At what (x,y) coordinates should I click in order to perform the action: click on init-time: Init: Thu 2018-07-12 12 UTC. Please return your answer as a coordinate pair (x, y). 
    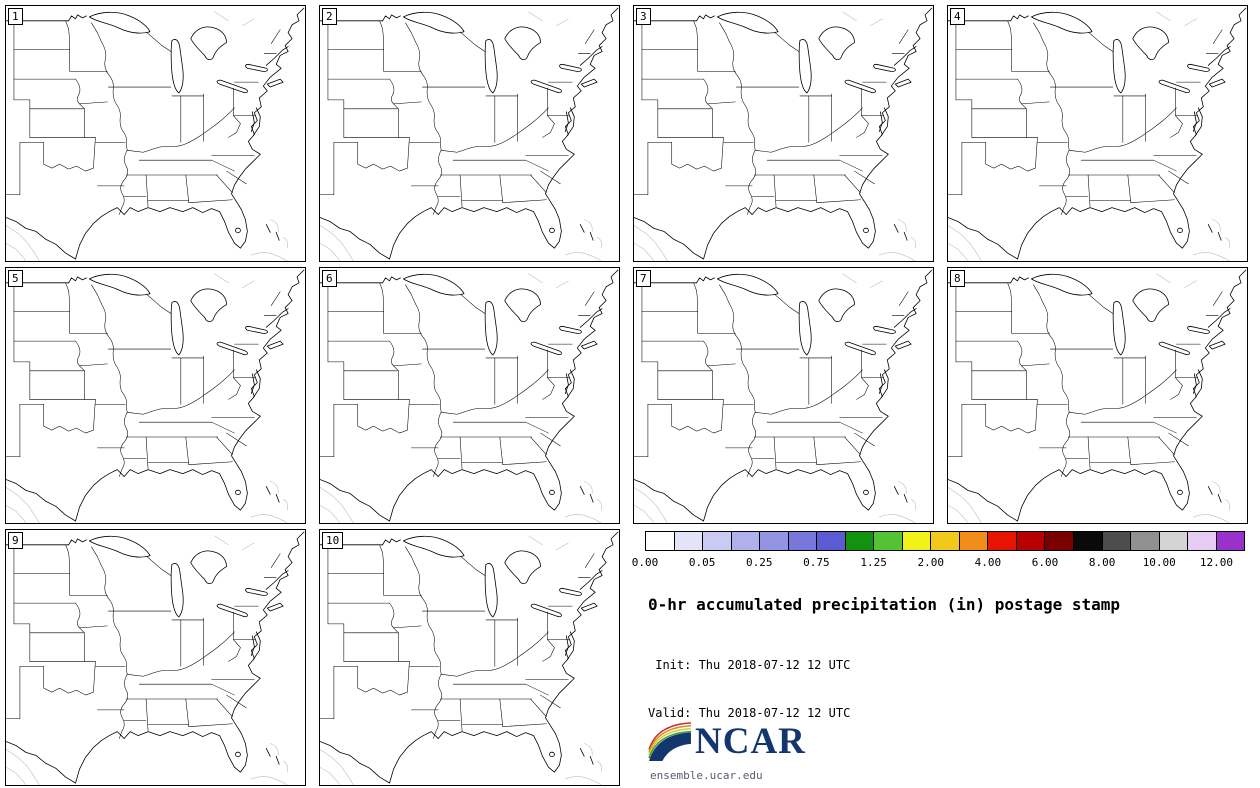
    Looking at the image, I should click on (749, 665).